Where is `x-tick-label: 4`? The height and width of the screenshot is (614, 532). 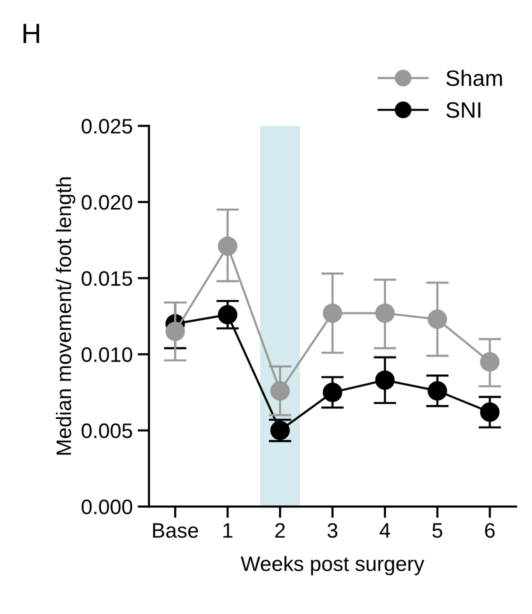
x-tick-label: 4 is located at coordinates (385, 530).